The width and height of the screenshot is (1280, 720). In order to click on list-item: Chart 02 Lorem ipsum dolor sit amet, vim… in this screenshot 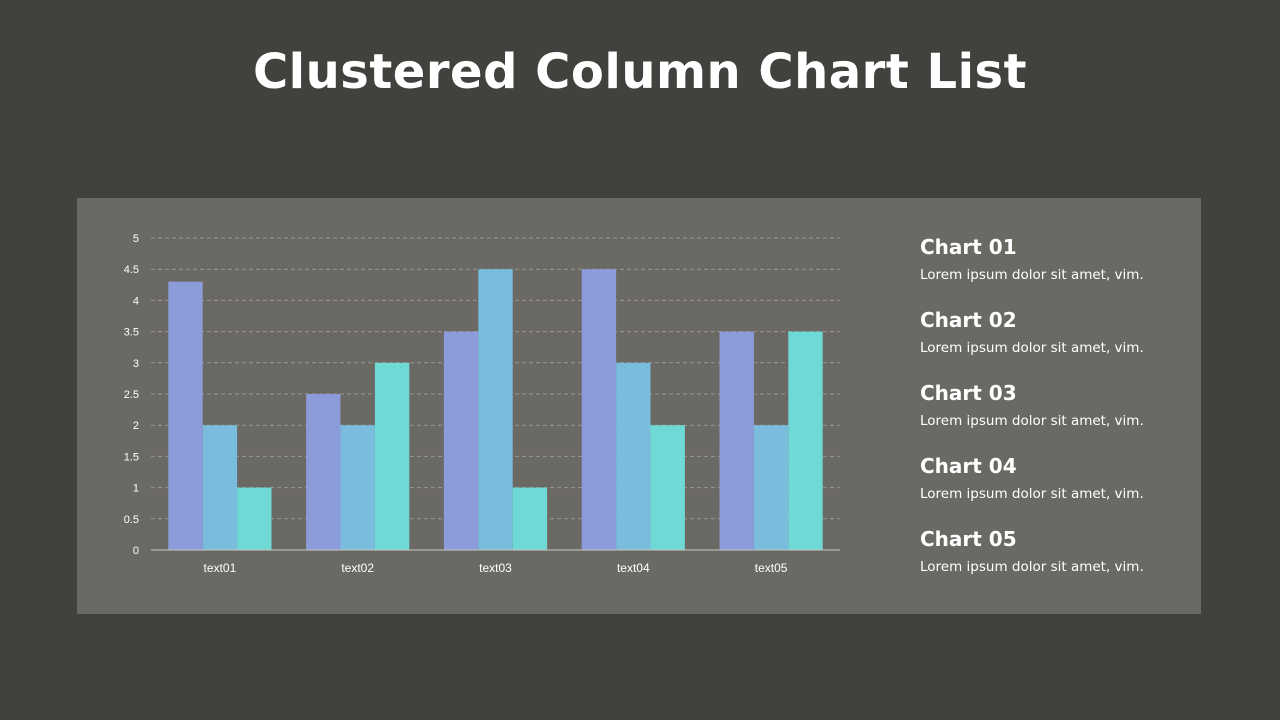, I will do `click(1055, 343)`.